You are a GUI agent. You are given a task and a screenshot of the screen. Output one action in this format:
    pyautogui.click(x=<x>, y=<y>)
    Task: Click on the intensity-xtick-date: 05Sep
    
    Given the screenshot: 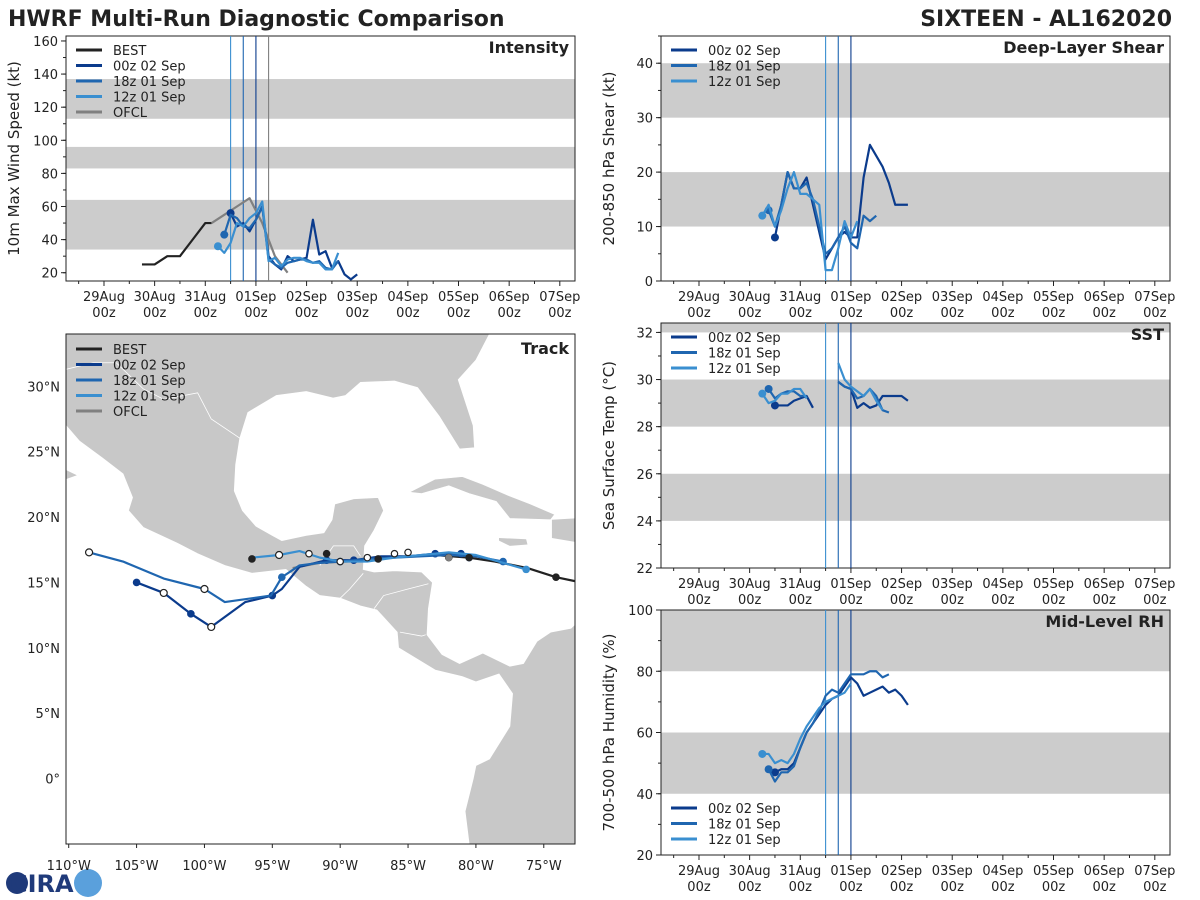 What is the action you would take?
    pyautogui.click(x=458, y=297)
    